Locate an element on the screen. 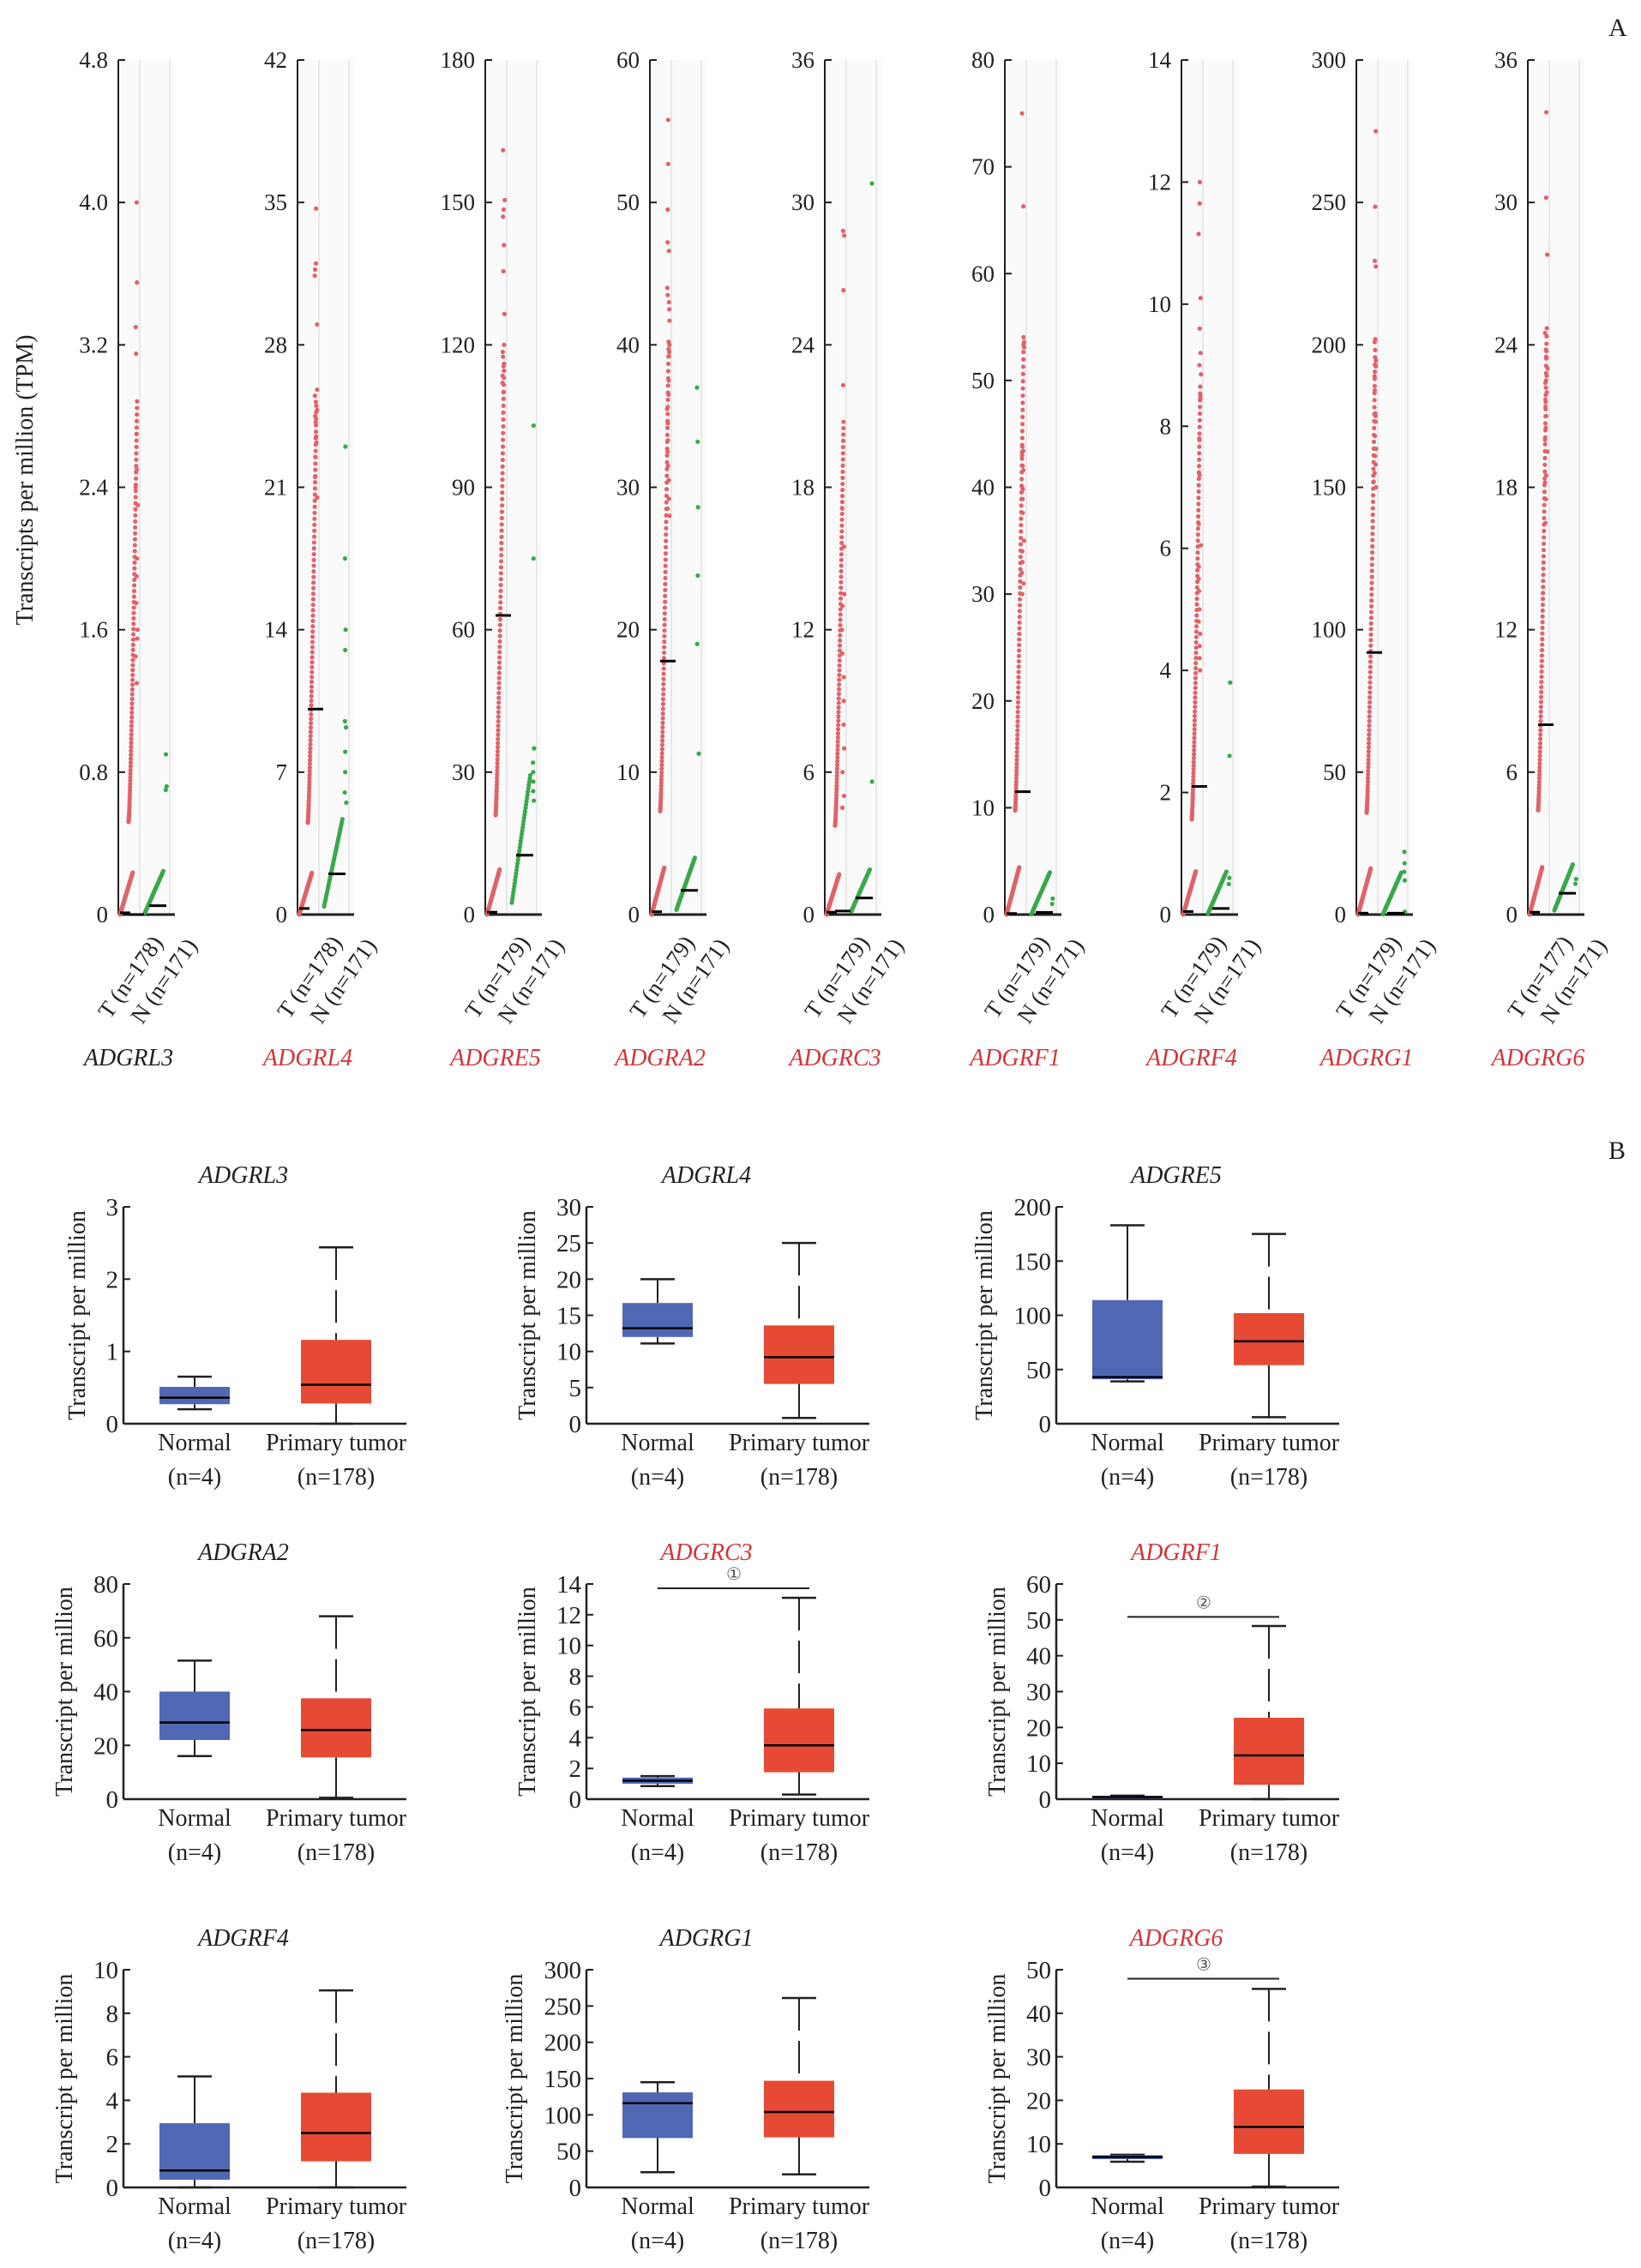 This screenshot has width=1641, height=2268. plot-title: ADGRA2 is located at coordinates (242, 1552).